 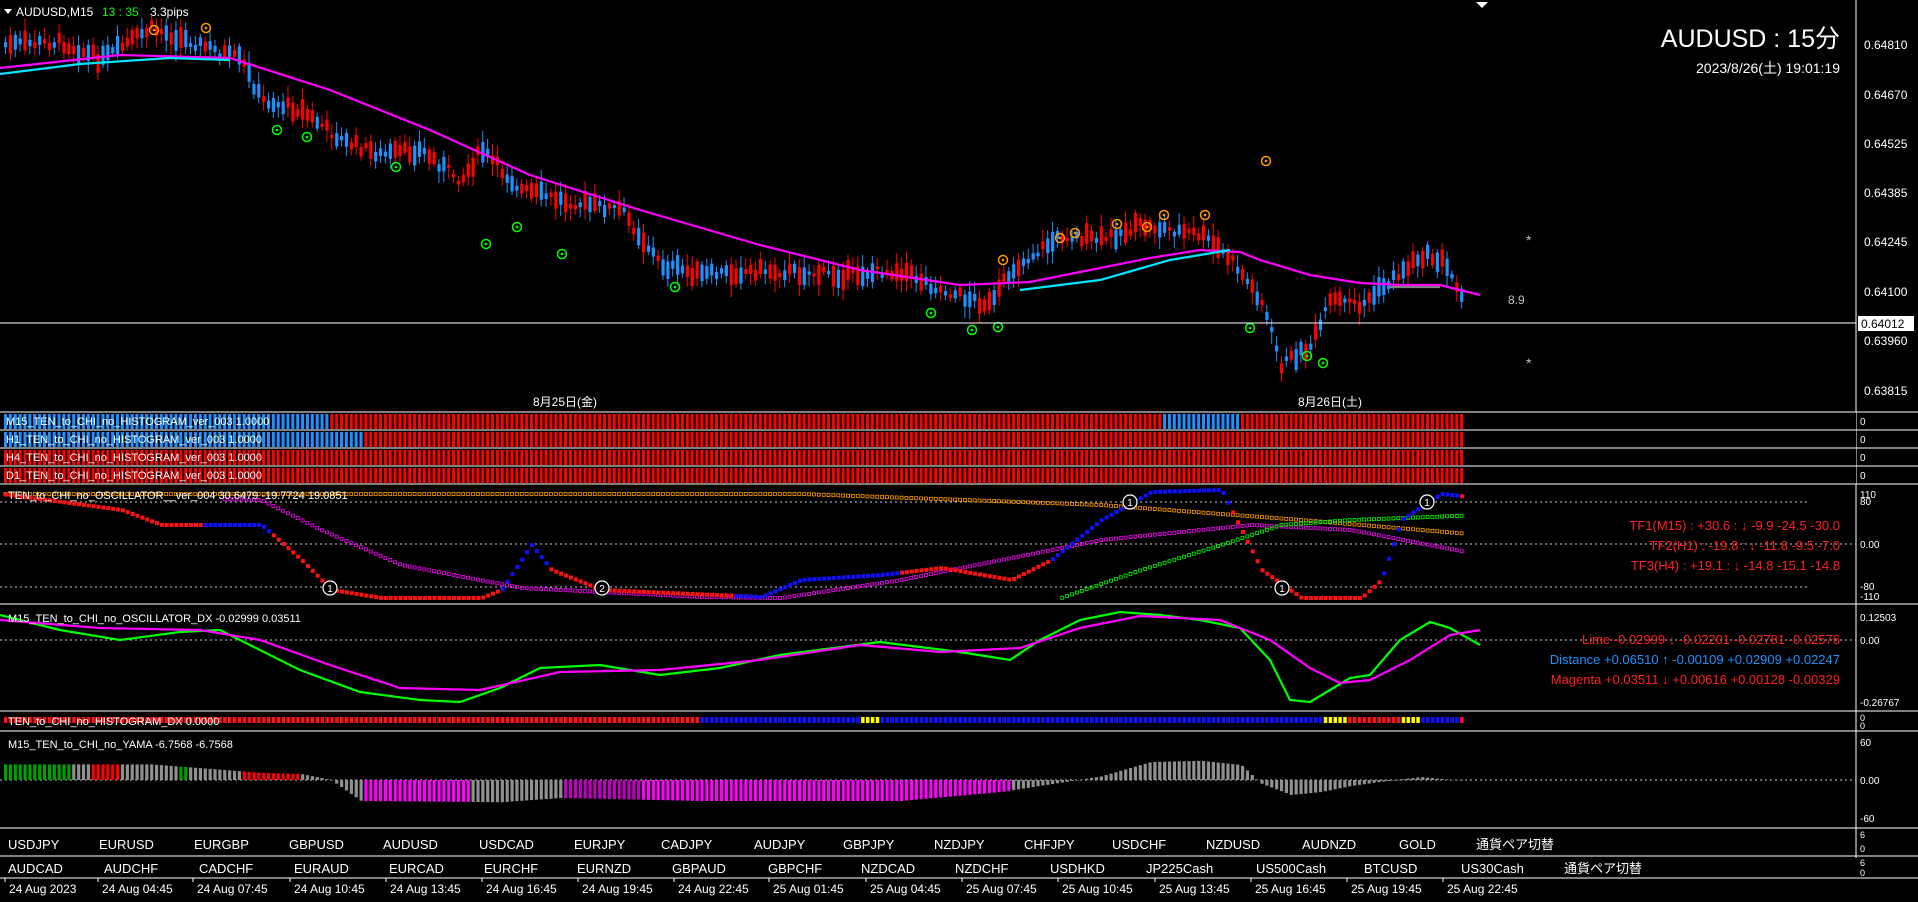 What do you see at coordinates (1329, 844) in the screenshot?
I see `pair-button: AUDNZD` at bounding box center [1329, 844].